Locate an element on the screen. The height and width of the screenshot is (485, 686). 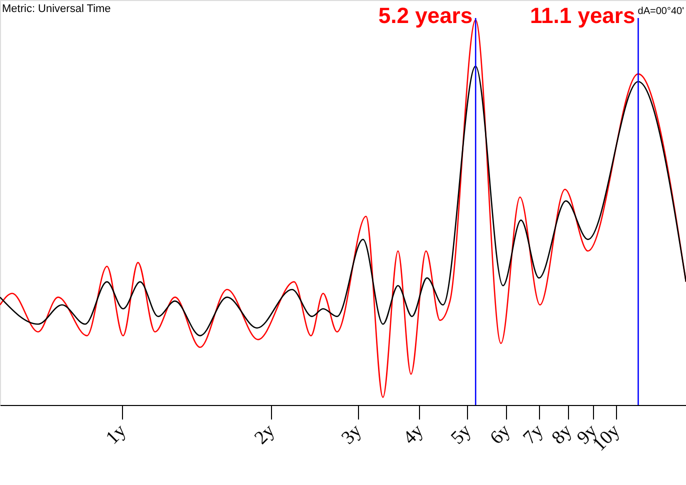
x-tick-label: 2y is located at coordinates (265, 434).